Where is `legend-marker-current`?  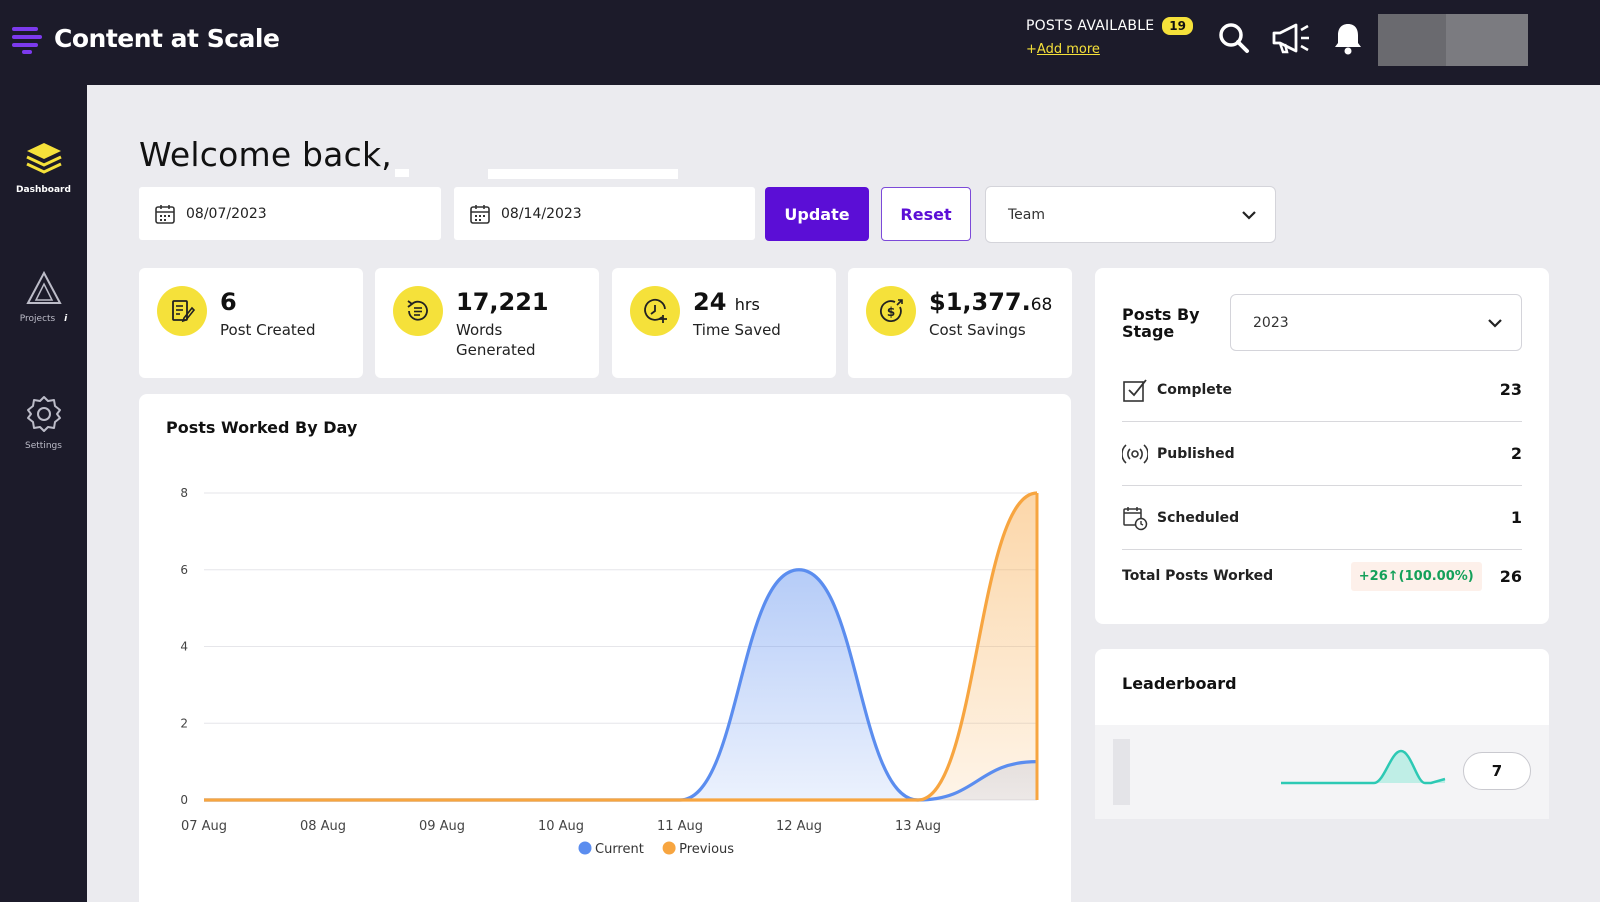
legend-marker-current is located at coordinates (585, 848).